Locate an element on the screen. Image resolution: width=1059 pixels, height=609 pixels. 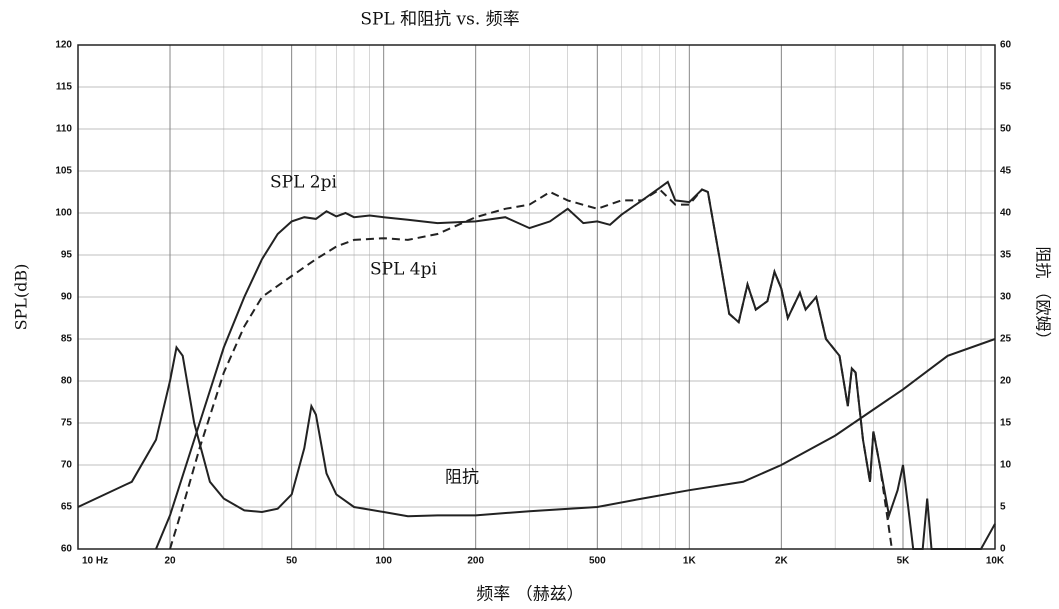
y2-tick-label: 10 is located at coordinates (1006, 465).